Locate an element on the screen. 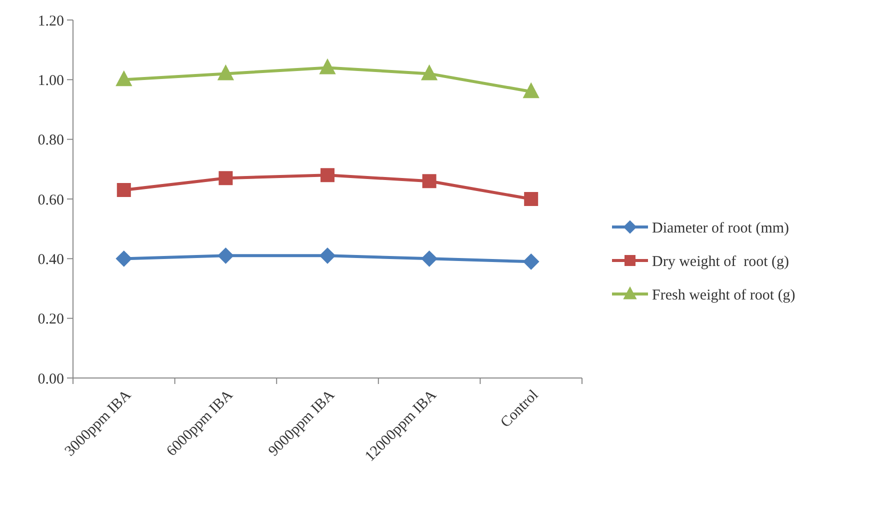  y-tick-label: 0.00 is located at coordinates (51, 379).